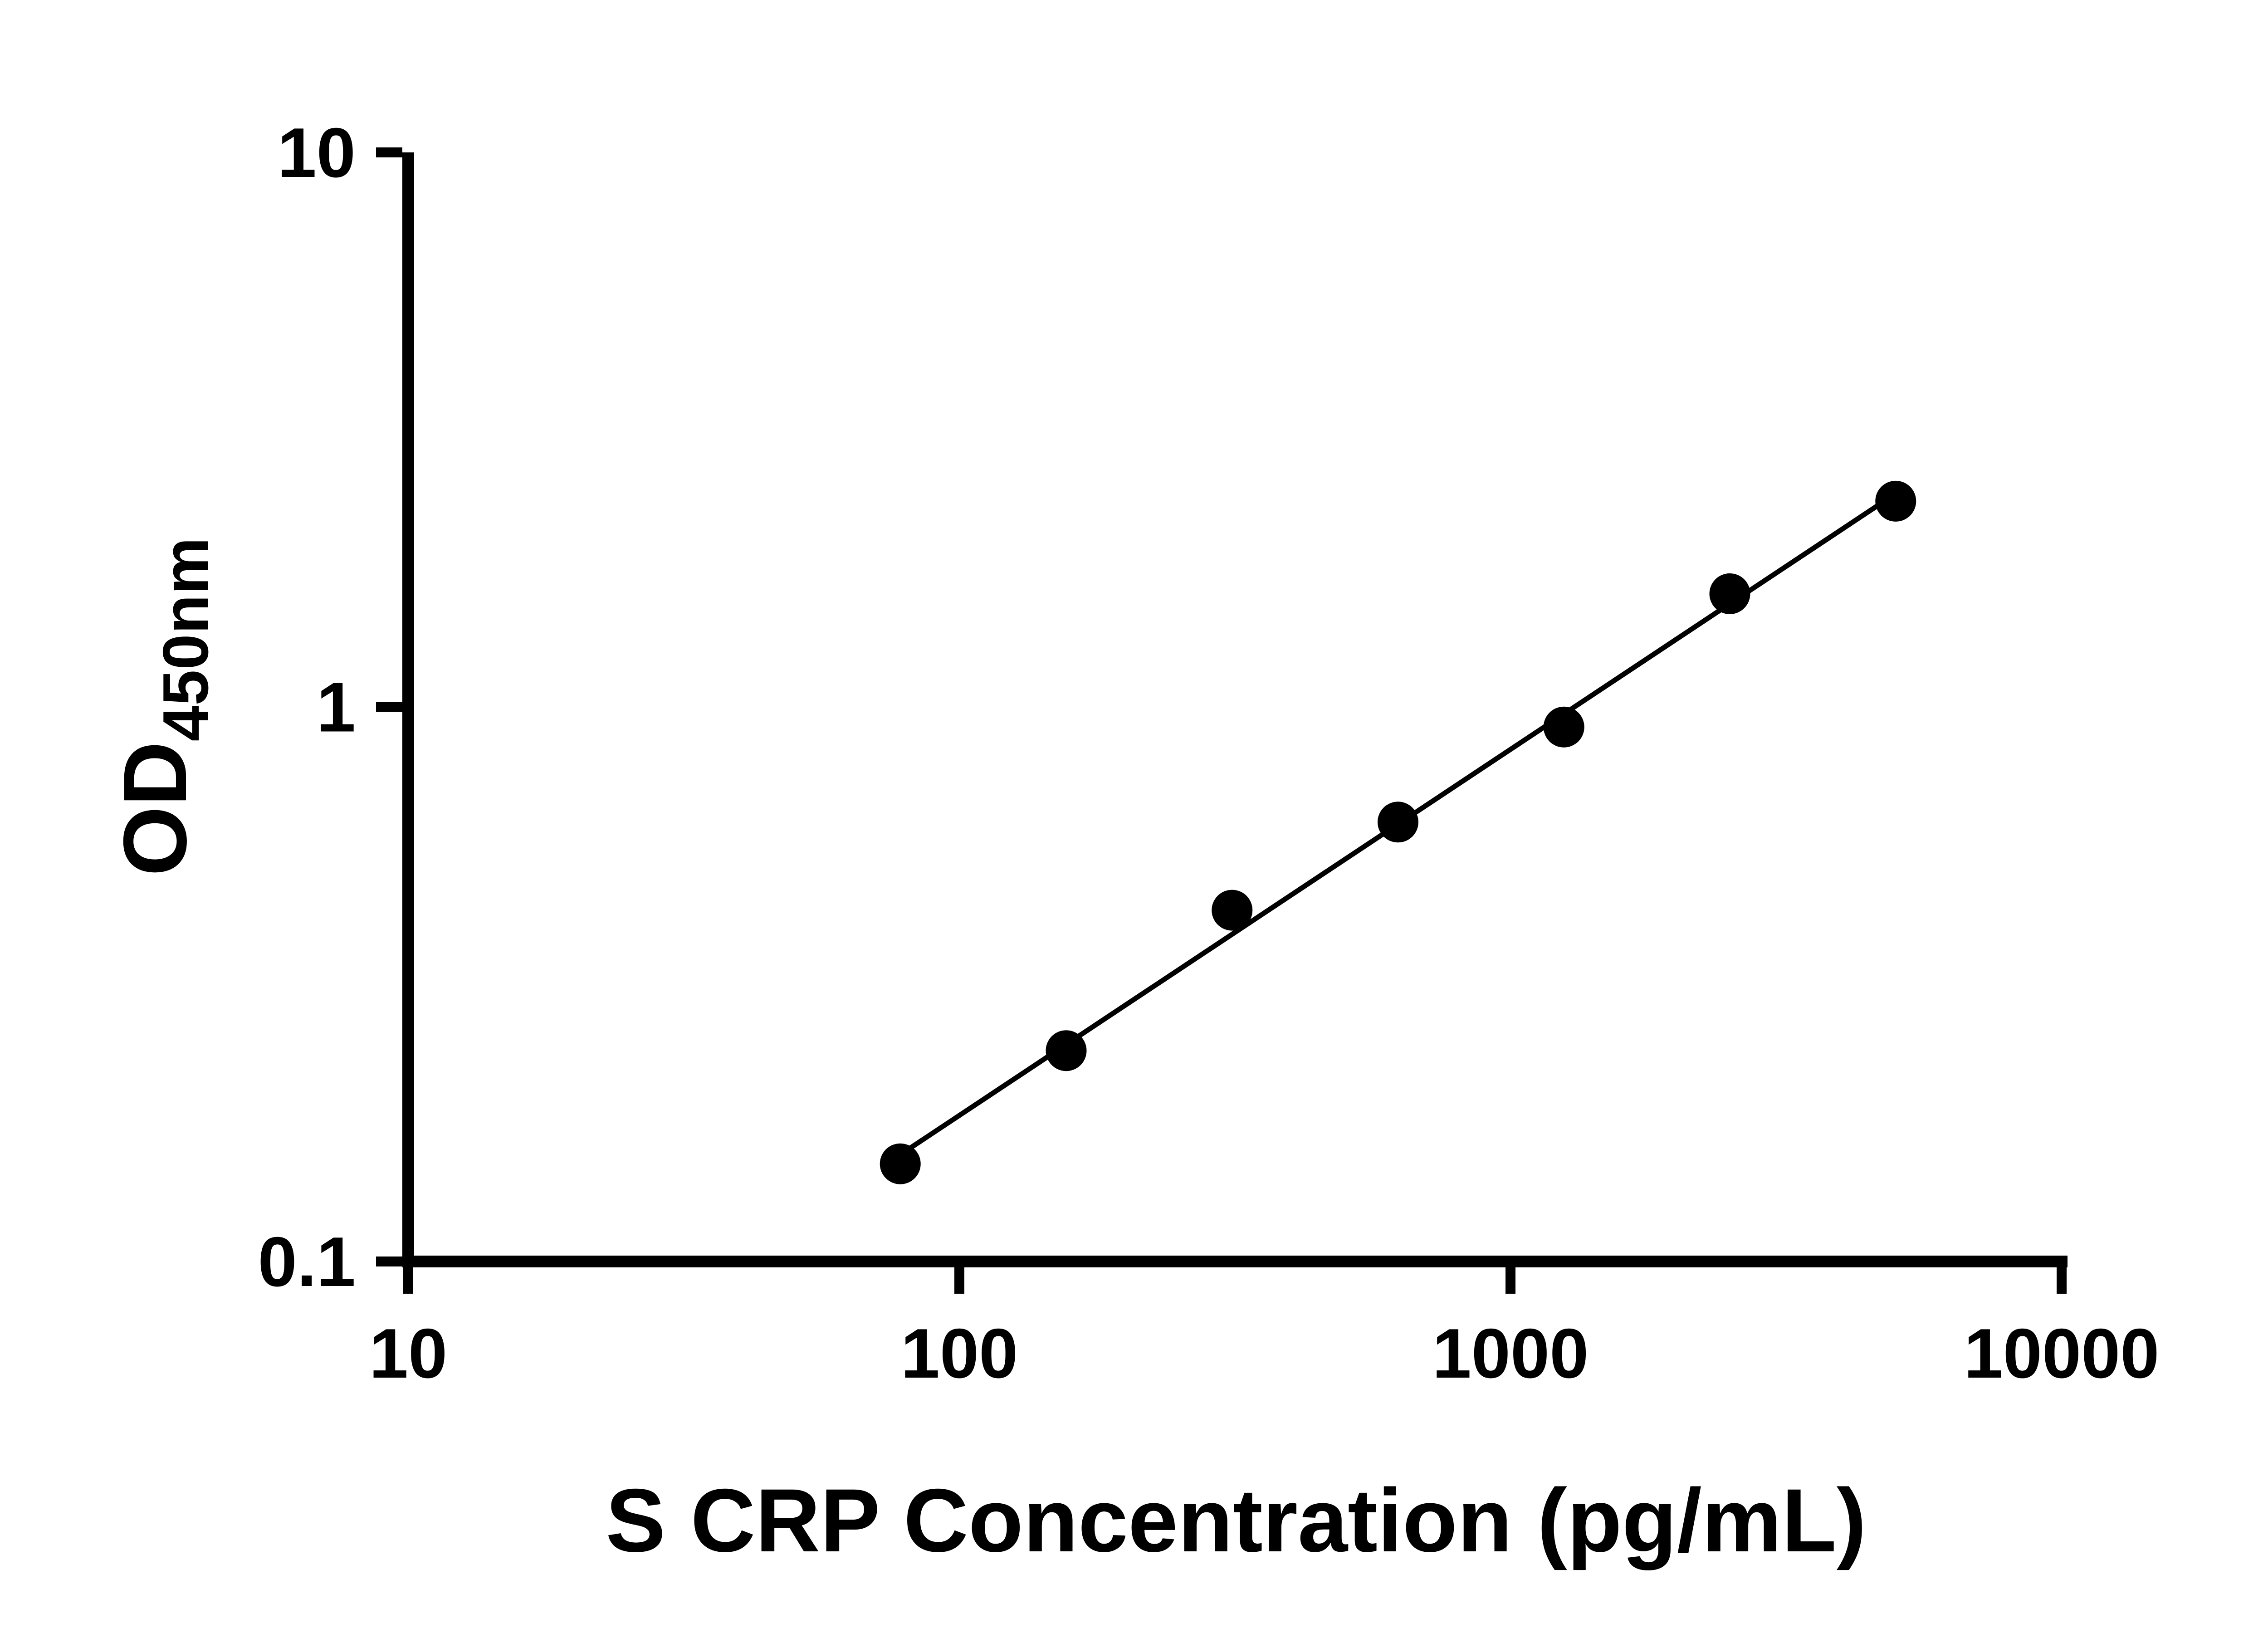  I want to click on y-axis-title: OD450nm, so click(164, 707).